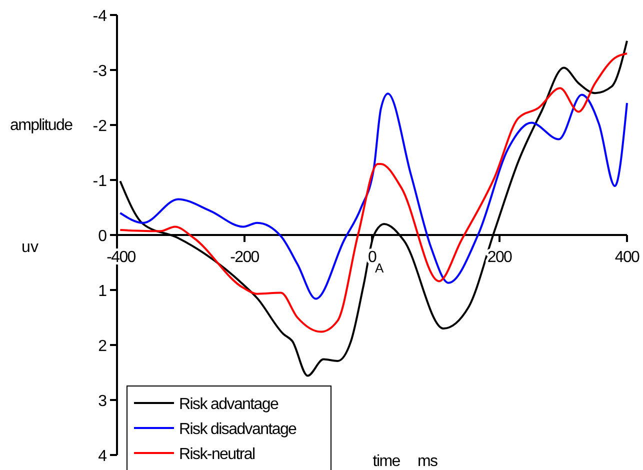  What do you see at coordinates (103, 401) in the screenshot?
I see `y-tick-label: 3` at bounding box center [103, 401].